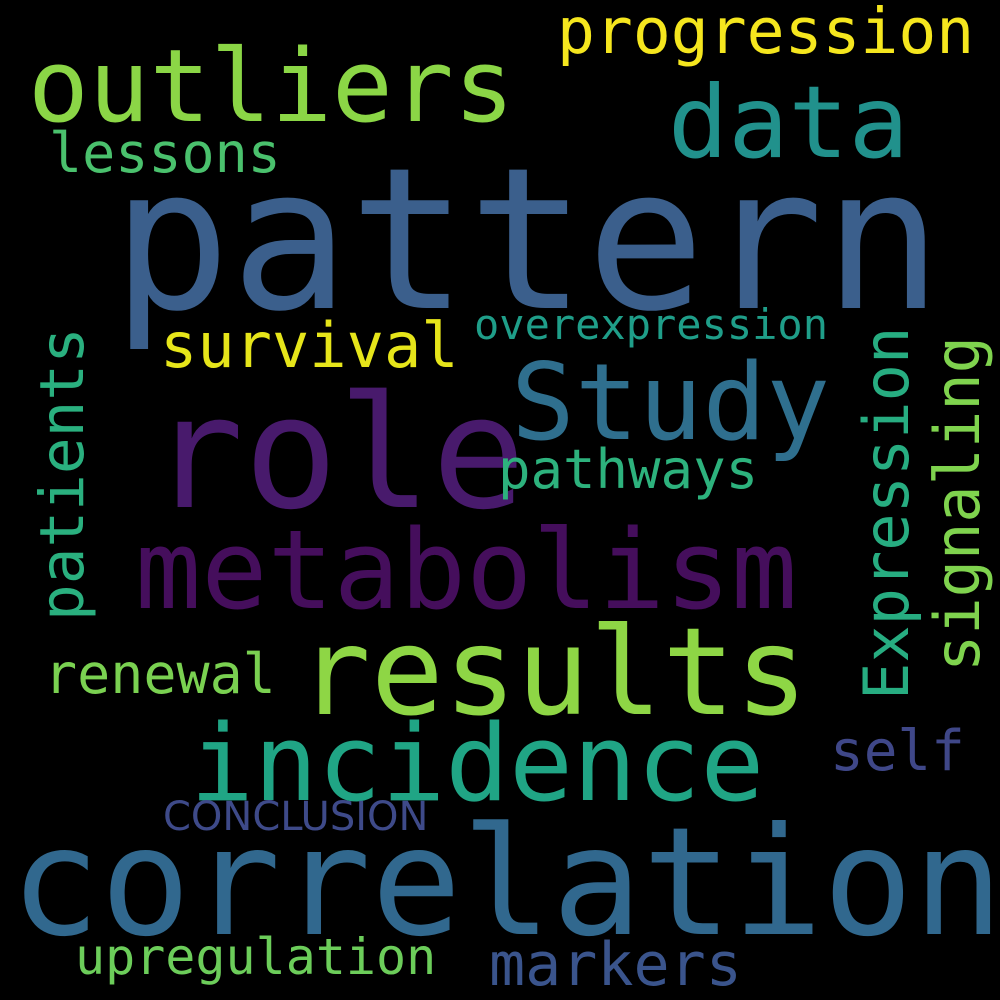  What do you see at coordinates (271, 86) in the screenshot?
I see `word-outliers: outliers` at bounding box center [271, 86].